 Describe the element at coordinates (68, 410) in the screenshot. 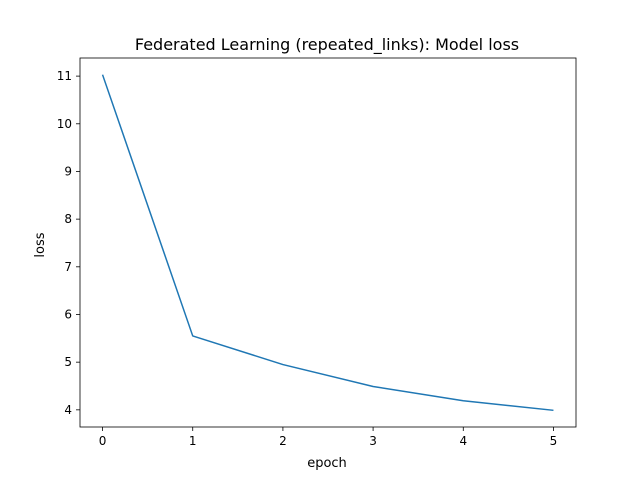

I see `y-tick-label: 4` at that location.